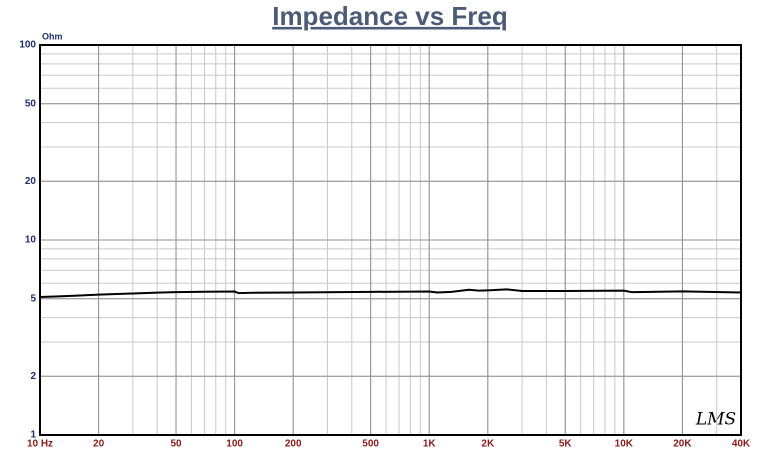  What do you see at coordinates (31, 181) in the screenshot?
I see `y-tick-label: 20` at bounding box center [31, 181].